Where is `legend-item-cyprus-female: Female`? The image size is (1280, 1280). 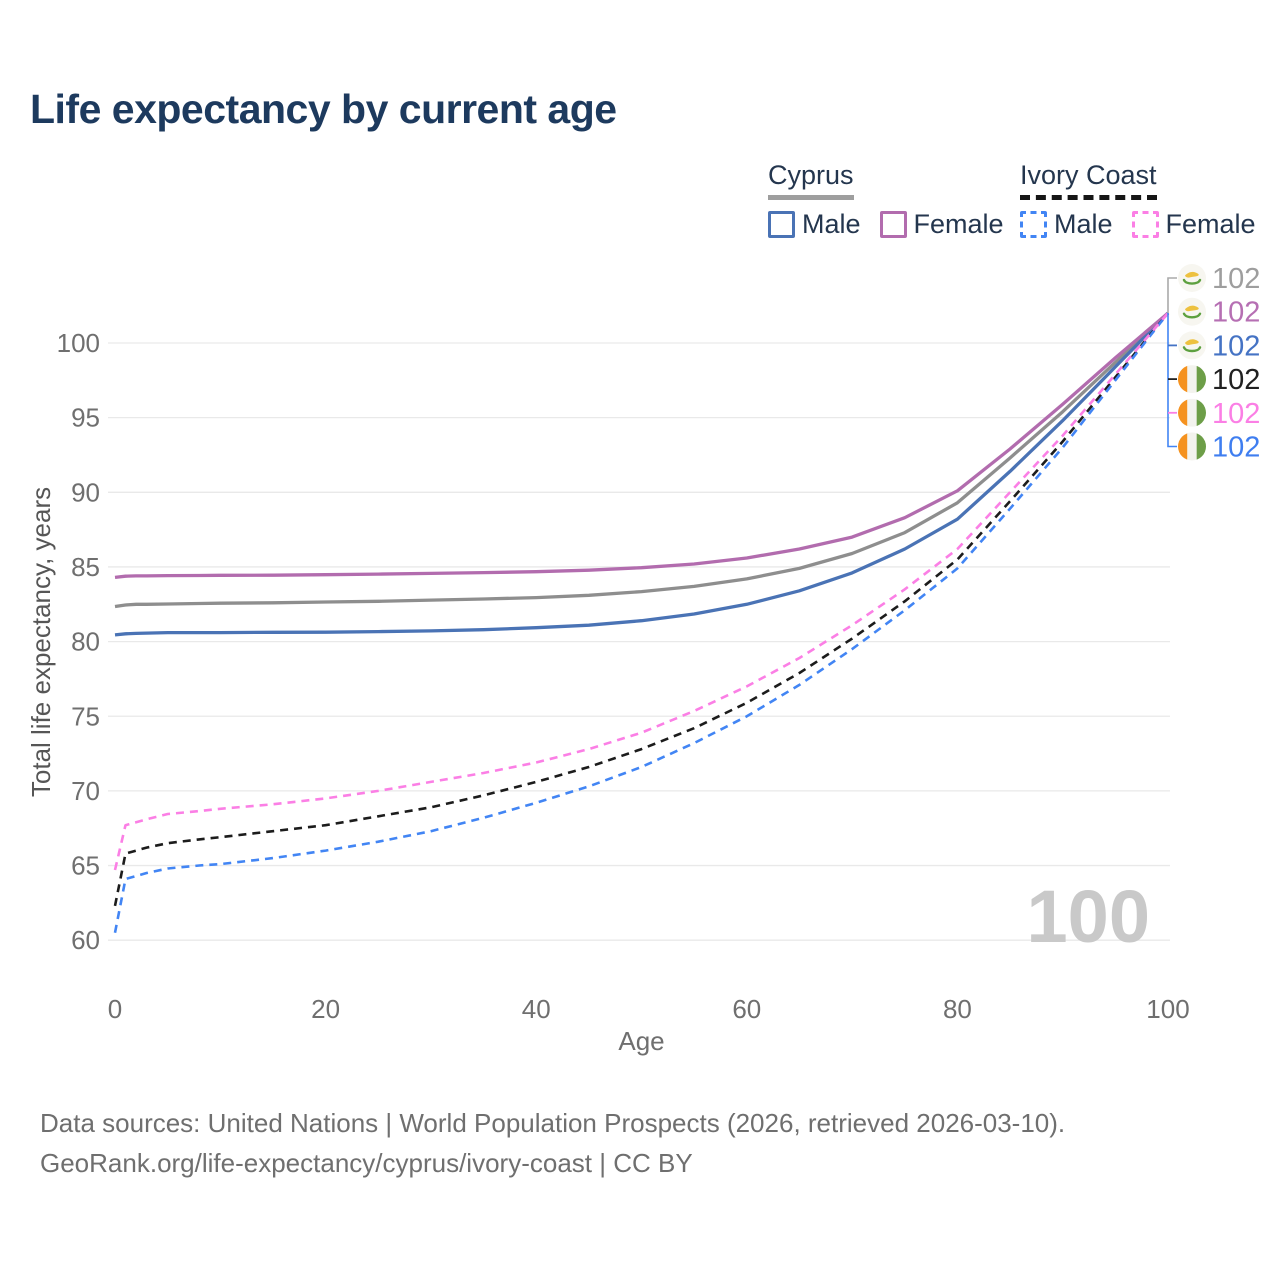 legend-item-cyprus-female: Female is located at coordinates (941, 224).